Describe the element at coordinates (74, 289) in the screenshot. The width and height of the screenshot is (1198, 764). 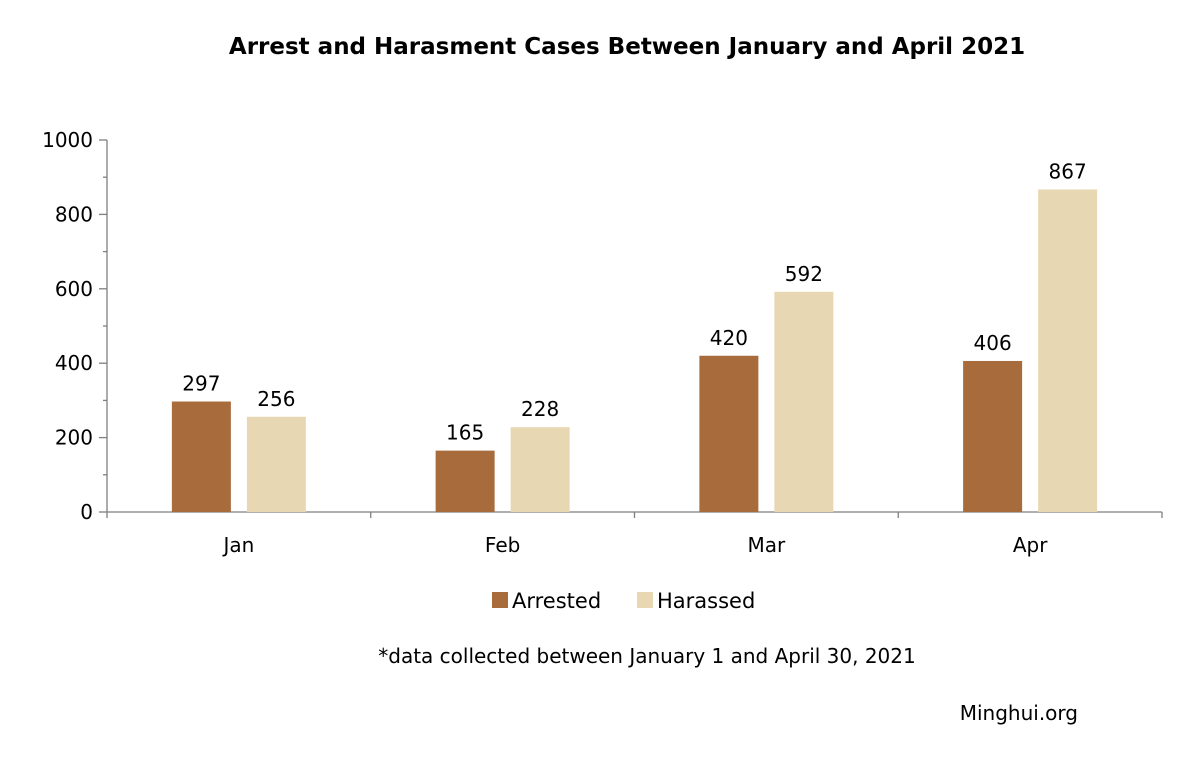
I see `y-tick-label: 600` at that location.